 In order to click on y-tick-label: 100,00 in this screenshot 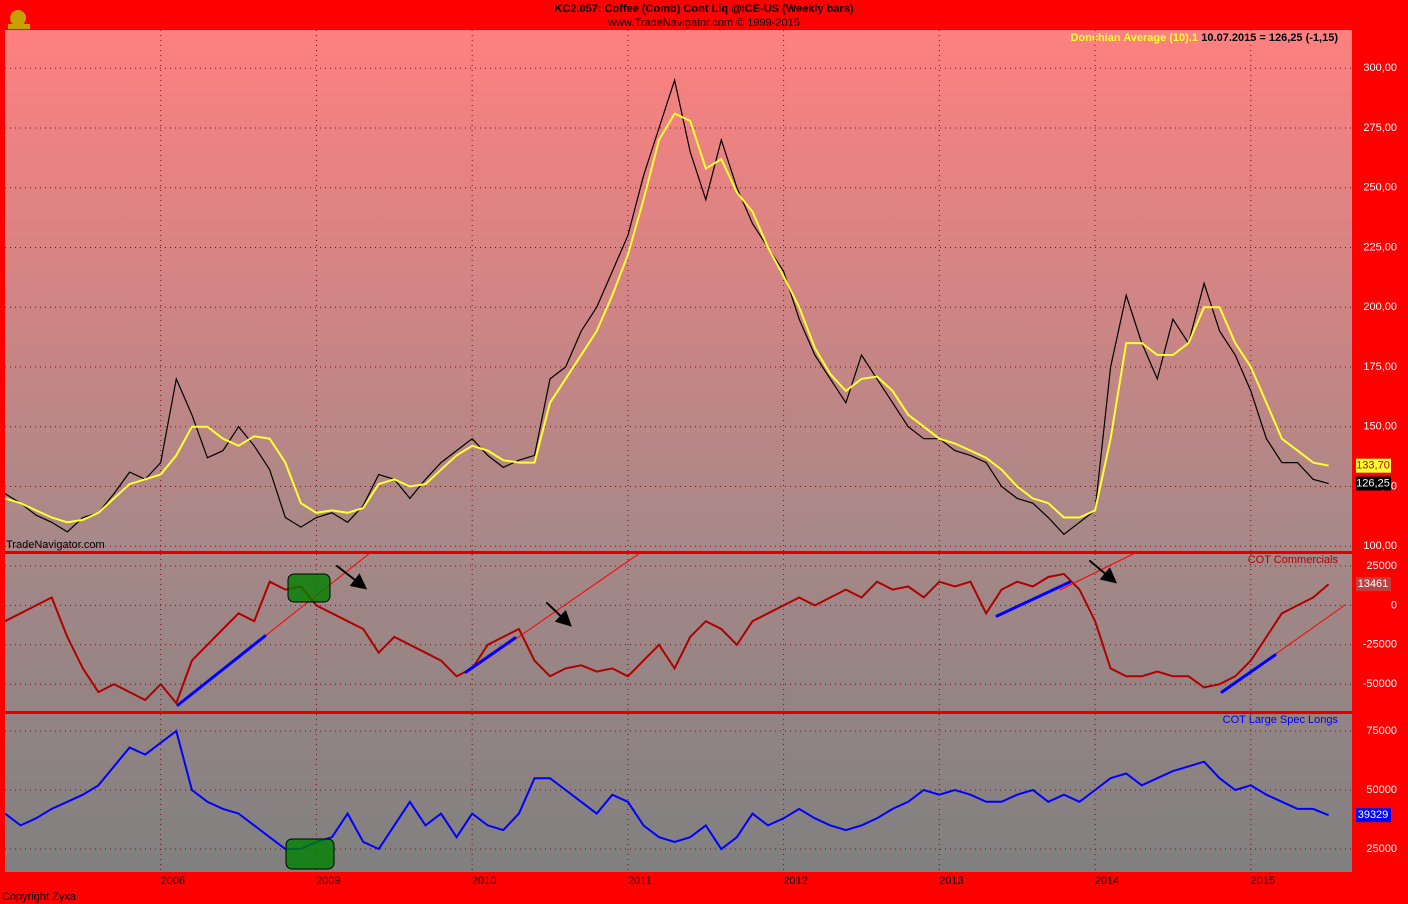, I will do `click(1380, 546)`.